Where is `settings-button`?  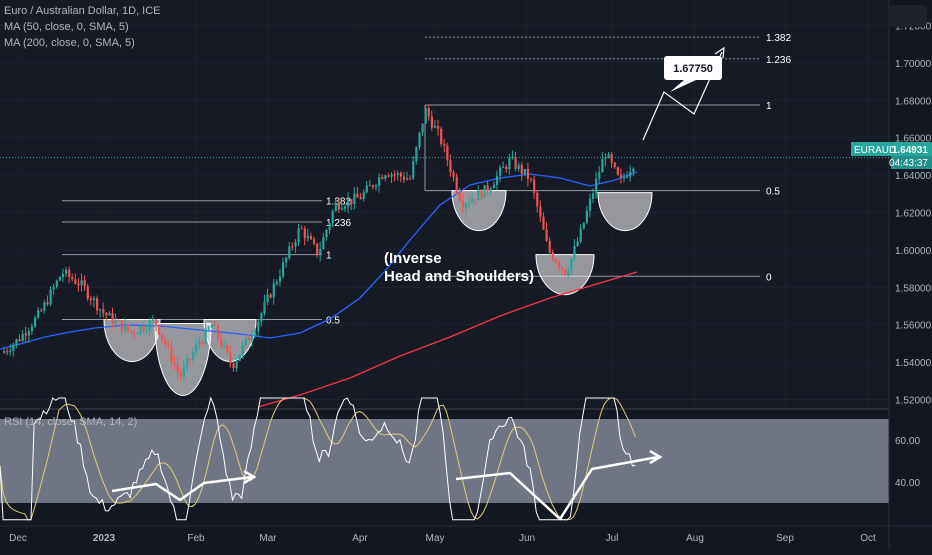 settings-button is located at coordinates (908, 16).